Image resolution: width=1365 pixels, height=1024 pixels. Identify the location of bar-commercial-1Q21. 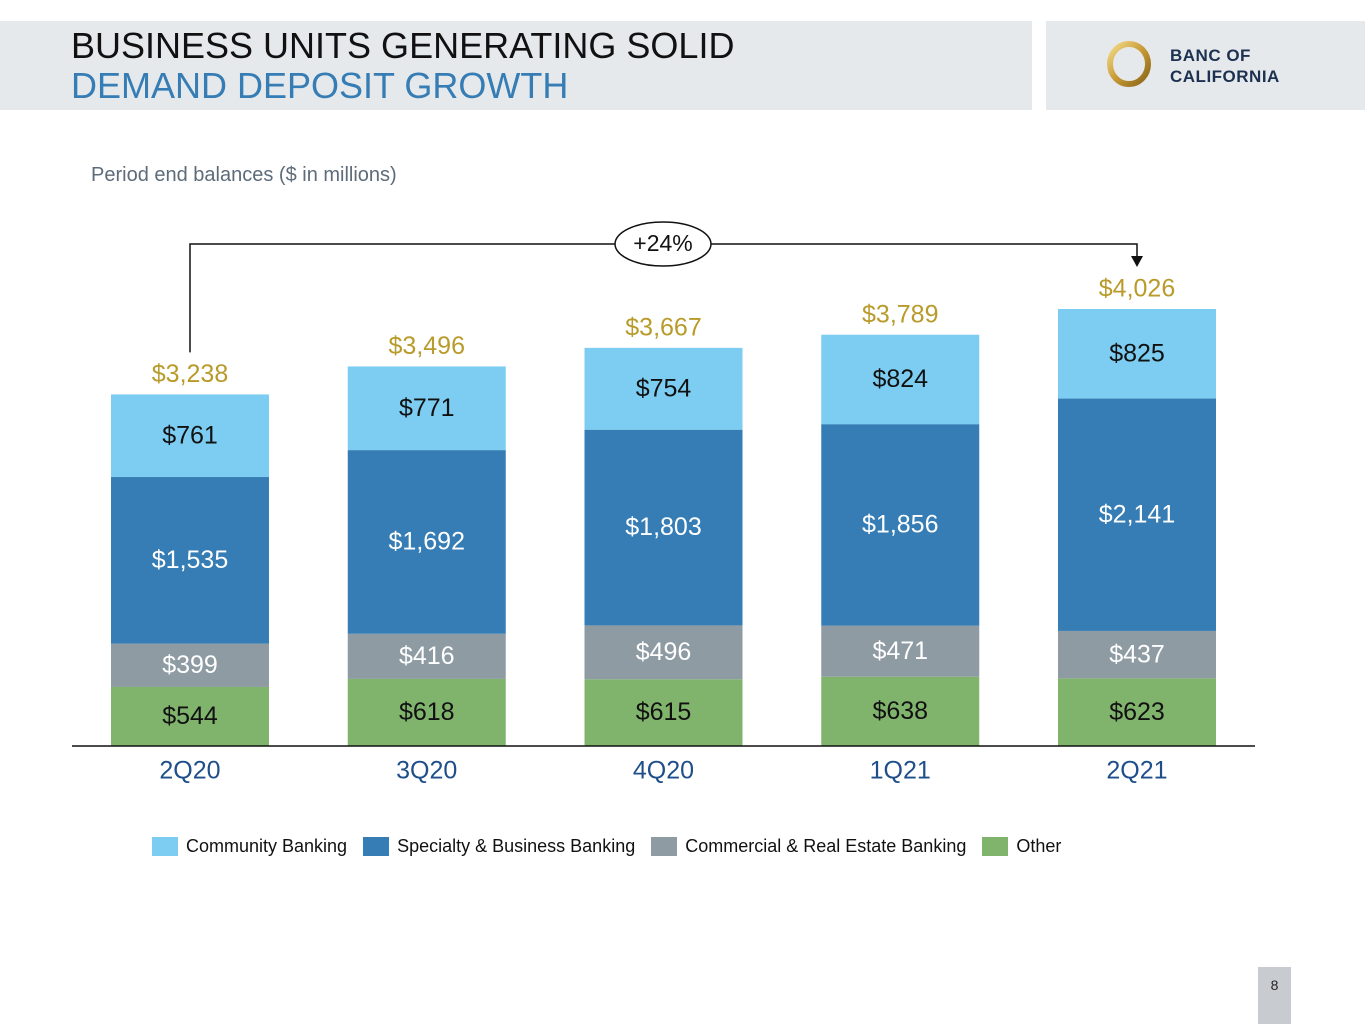
(900, 651).